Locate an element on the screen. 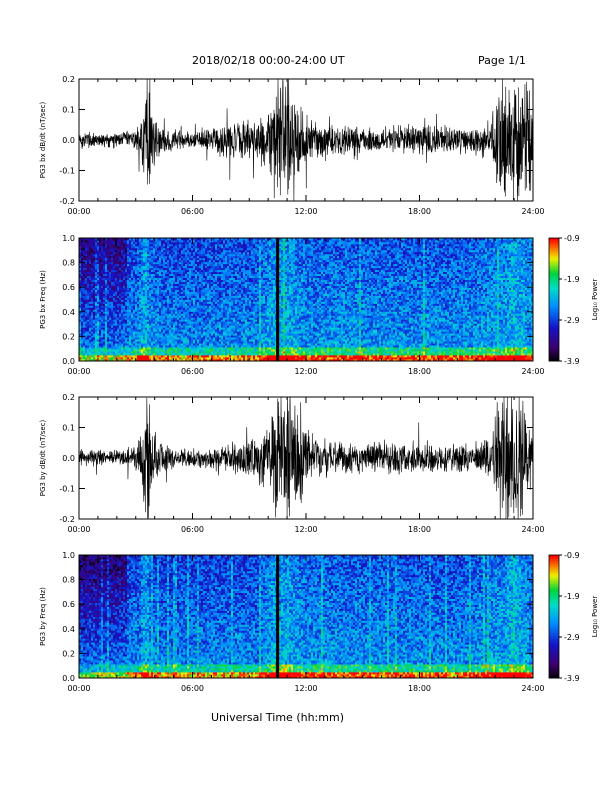 This screenshot has width=612, height=792. x-tick-label-3-0: 00:00 is located at coordinates (78, 688).